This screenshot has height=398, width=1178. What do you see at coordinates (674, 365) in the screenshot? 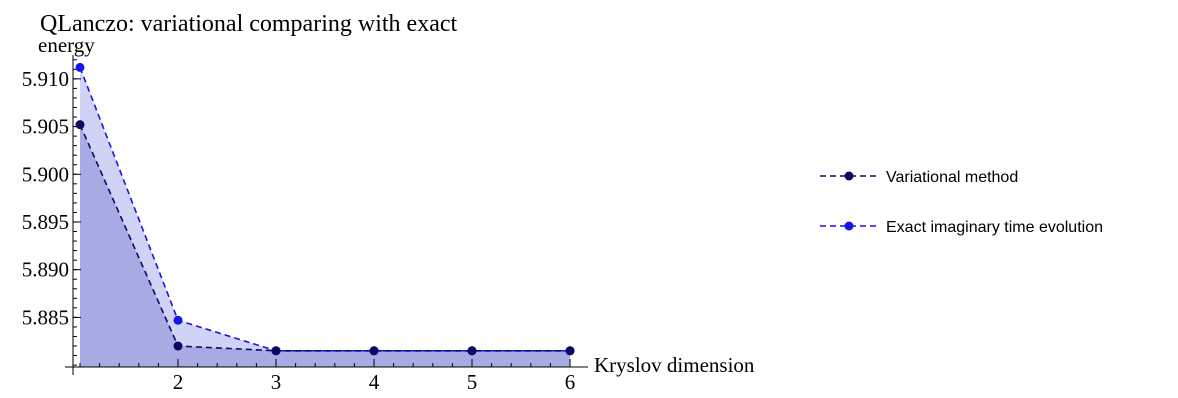
I see `x-axis-label: Kryslov dimension` at bounding box center [674, 365].